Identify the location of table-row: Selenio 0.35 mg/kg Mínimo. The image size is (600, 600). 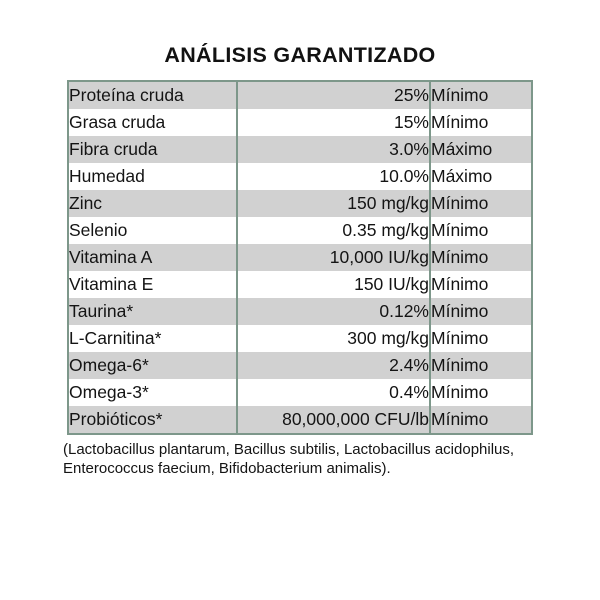
(300, 230).